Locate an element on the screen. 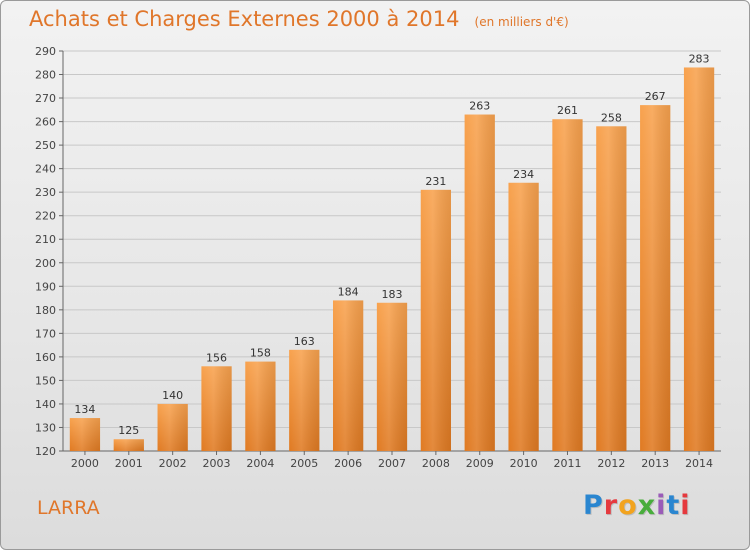 This screenshot has height=550, width=750. logo-letter: t is located at coordinates (673, 505).